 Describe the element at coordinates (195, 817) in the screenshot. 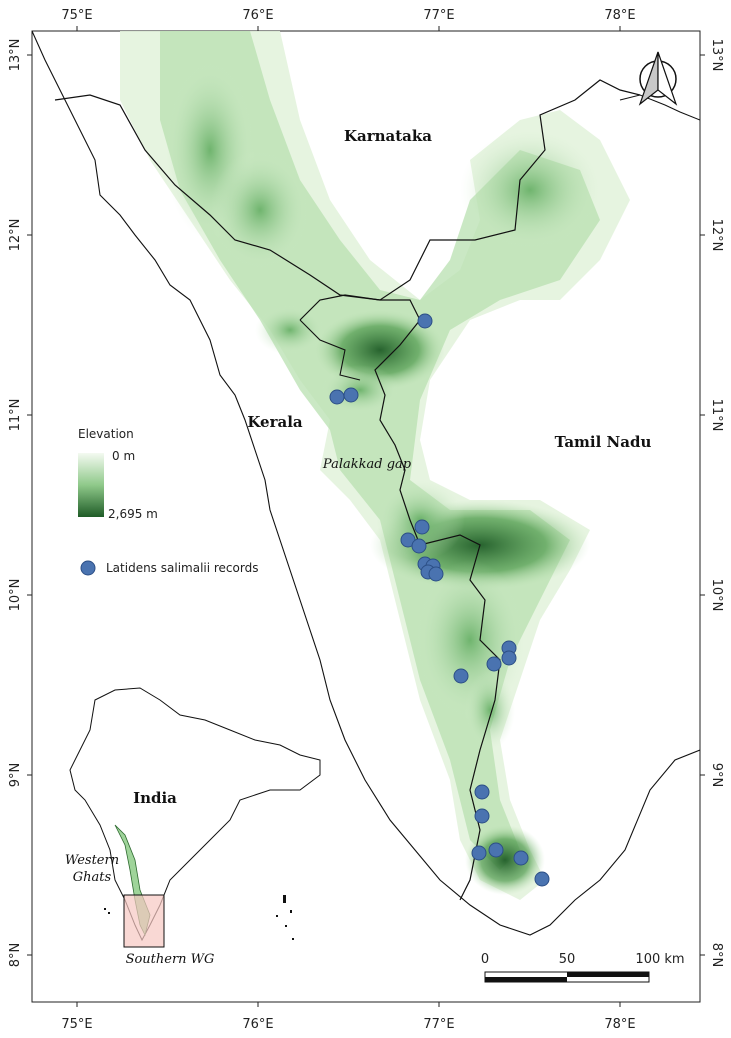

I see `inset-india-map` at that location.